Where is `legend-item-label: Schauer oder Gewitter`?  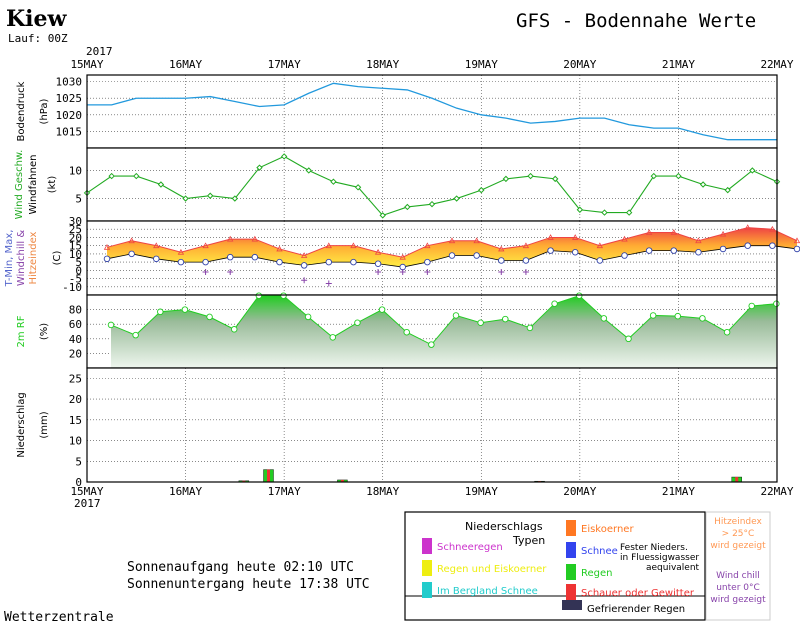
legend-item-label: Schauer oder Gewitter is located at coordinates (638, 593).